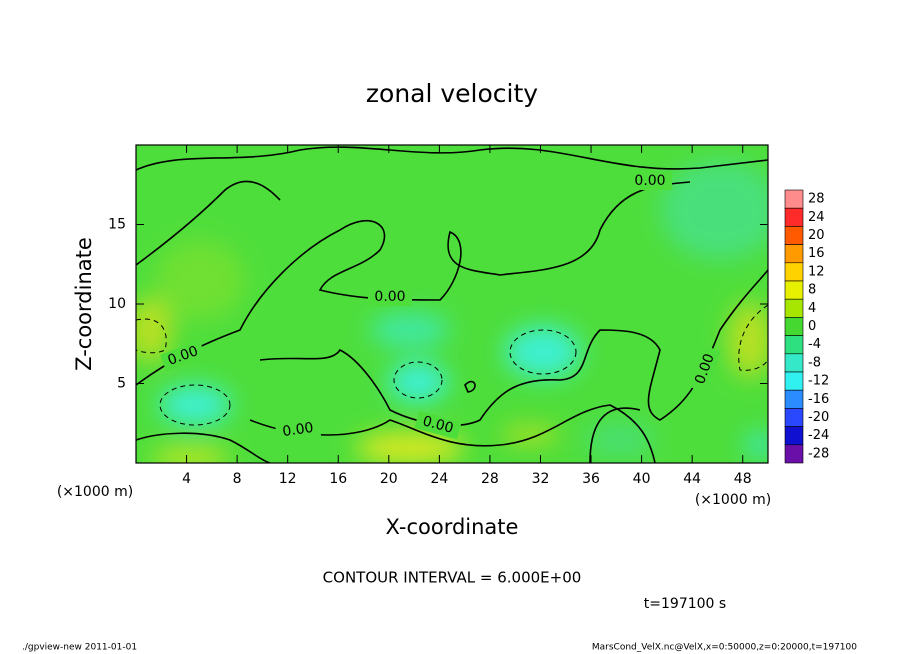 Image resolution: width=904 pixels, height=654 pixels. I want to click on colorbar-label: 4, so click(812, 308).